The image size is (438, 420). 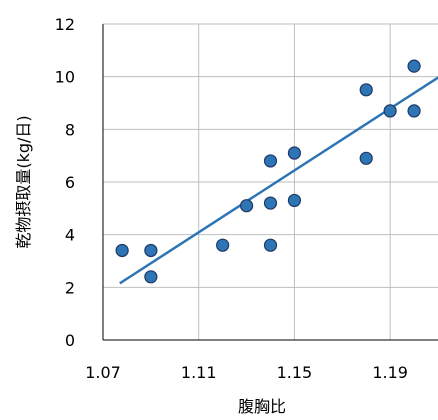 I want to click on y-tick-label: 6, so click(x=70, y=182).